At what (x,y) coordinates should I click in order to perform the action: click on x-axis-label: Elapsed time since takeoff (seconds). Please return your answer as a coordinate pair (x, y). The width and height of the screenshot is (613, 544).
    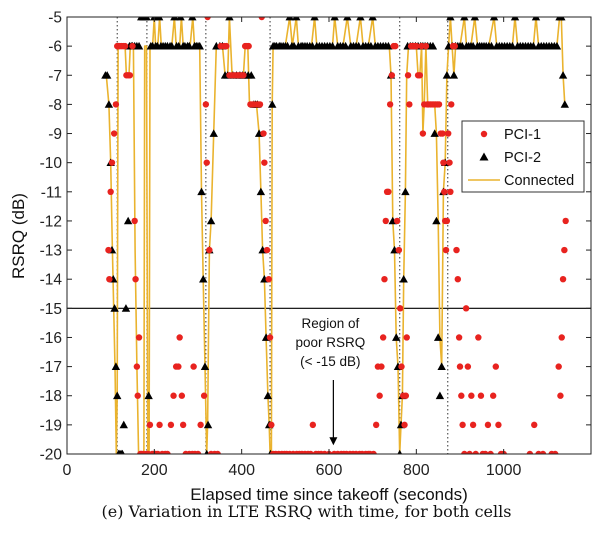
    Looking at the image, I should click on (329, 494).